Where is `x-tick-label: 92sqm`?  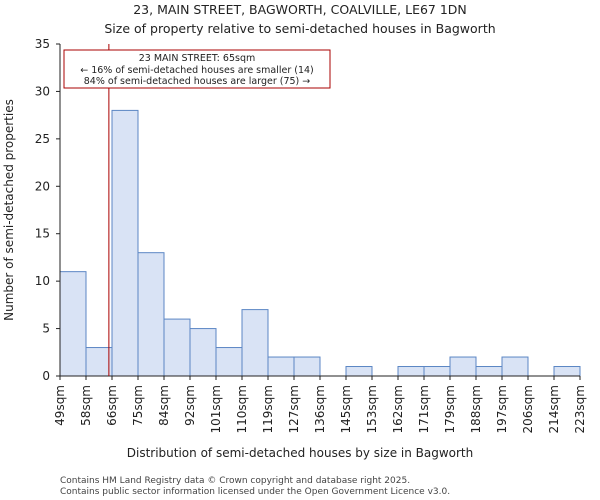 x-tick-label: 92sqm is located at coordinates (190, 405).